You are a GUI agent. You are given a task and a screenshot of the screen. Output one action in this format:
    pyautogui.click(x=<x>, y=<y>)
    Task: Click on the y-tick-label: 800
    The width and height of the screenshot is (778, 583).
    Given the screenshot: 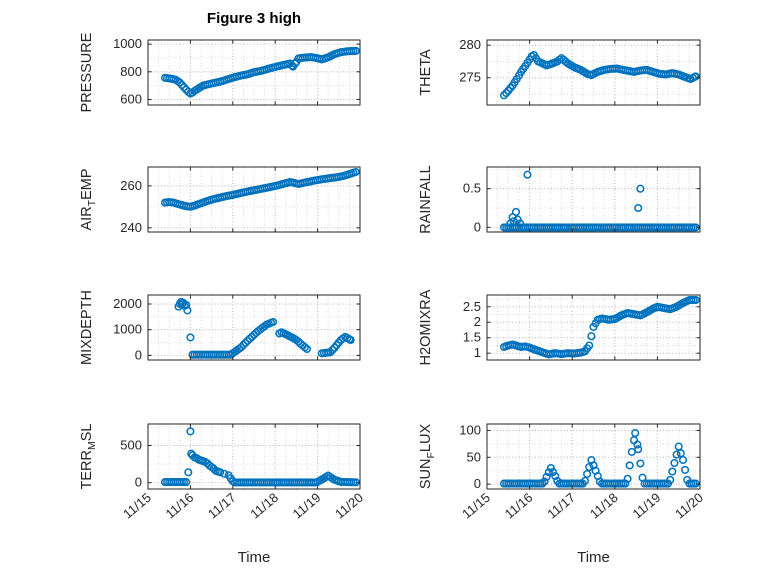 What is the action you would take?
    pyautogui.click(x=131, y=71)
    